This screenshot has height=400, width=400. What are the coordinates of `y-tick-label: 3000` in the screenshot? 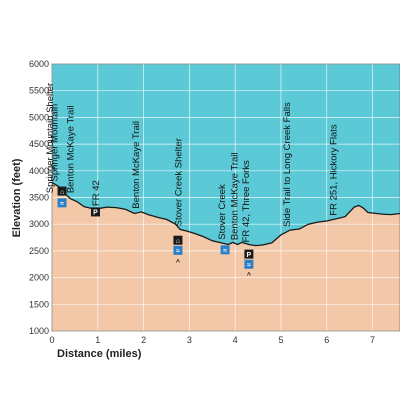 It's located at (39, 224).